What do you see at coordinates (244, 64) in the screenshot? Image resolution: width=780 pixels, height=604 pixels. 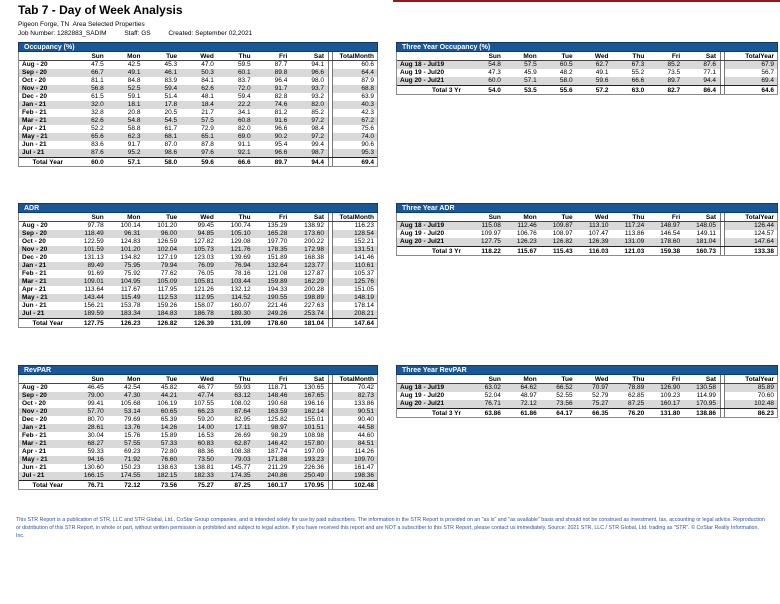 I see `value-cell: 59.5` at bounding box center [244, 64].